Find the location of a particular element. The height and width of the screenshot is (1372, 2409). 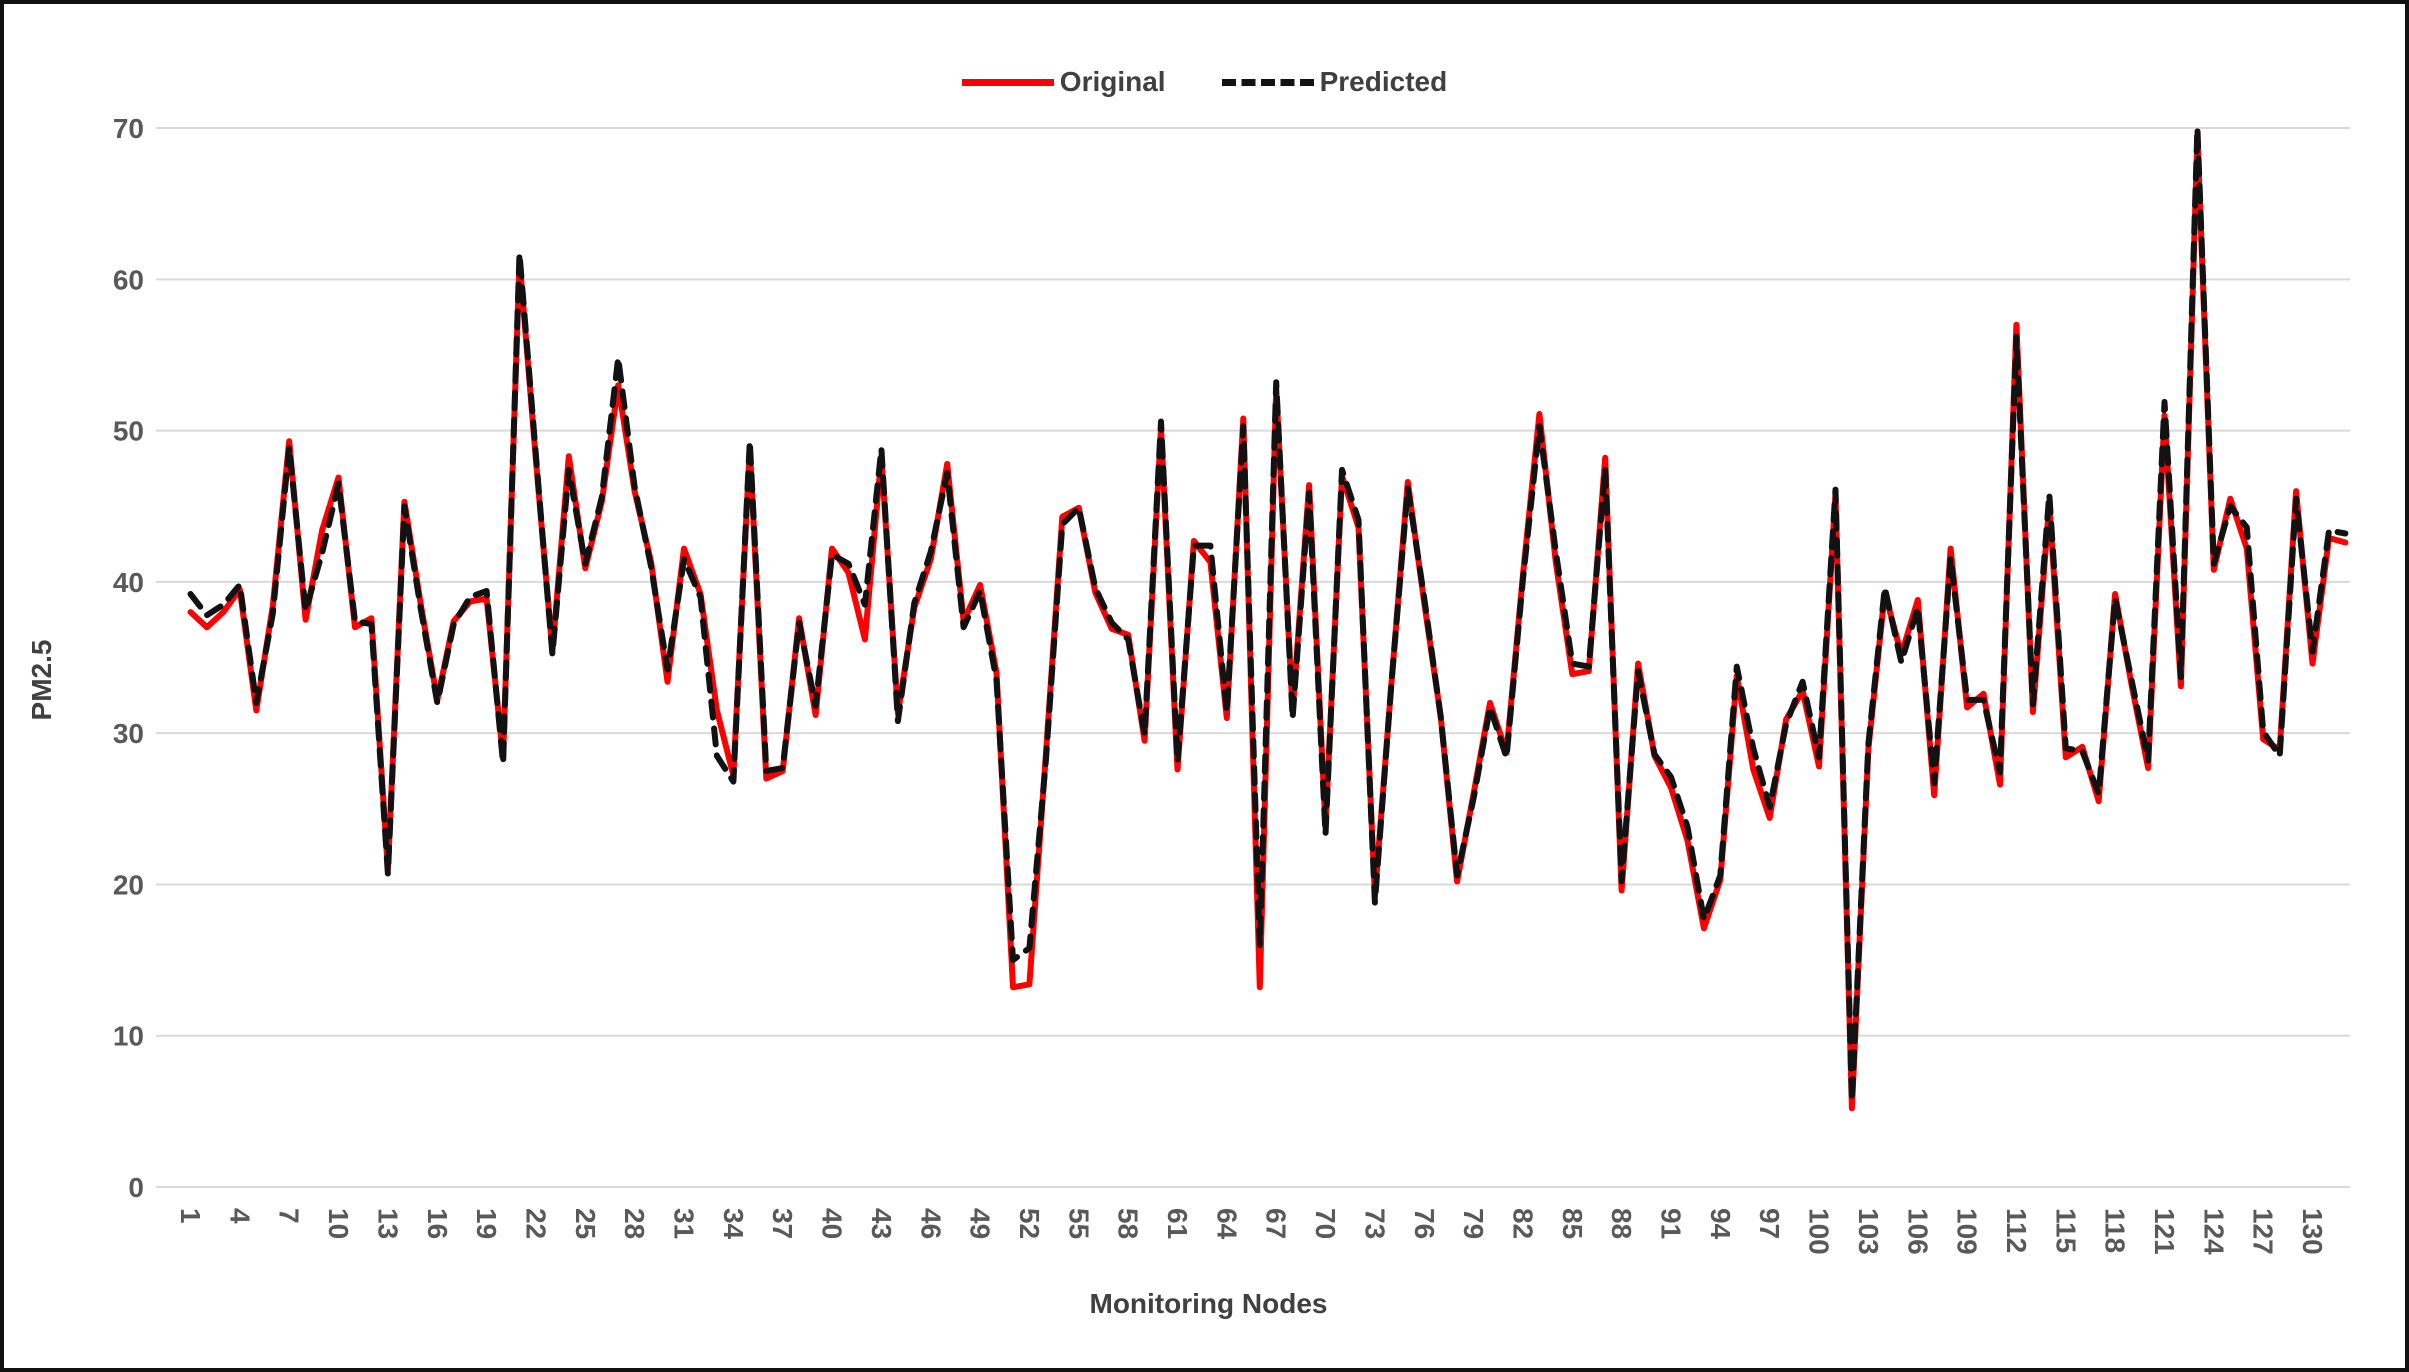

y-tick-label: 10 is located at coordinates (128, 1036).